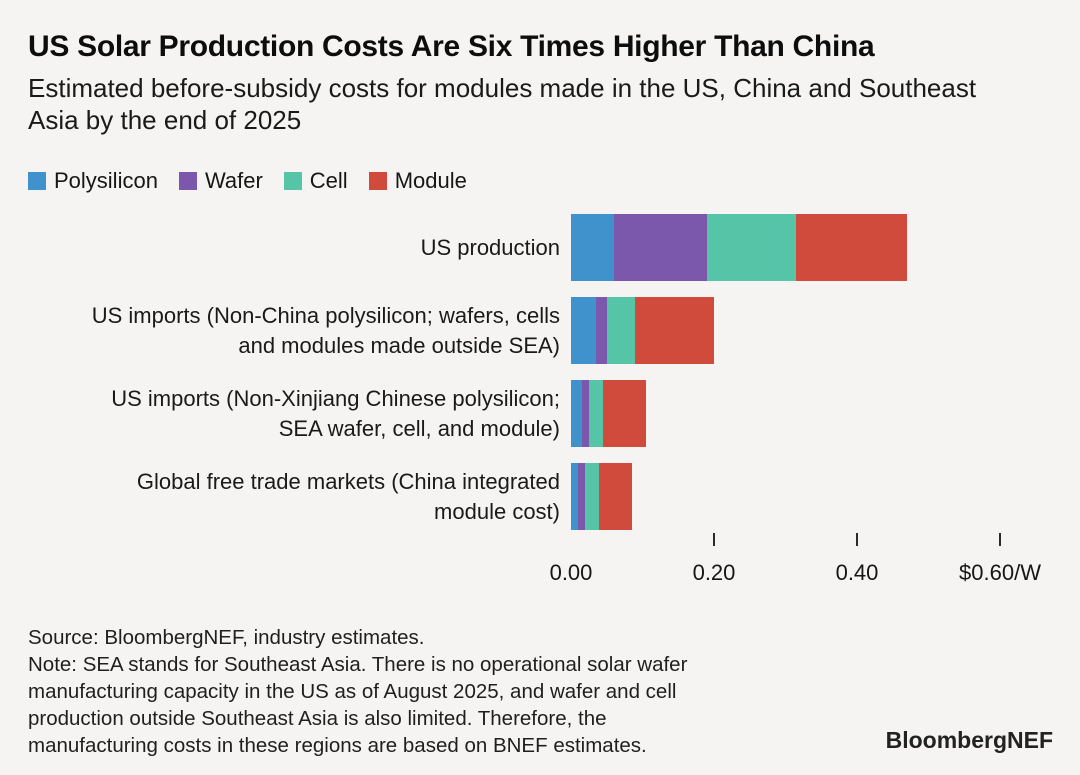 This screenshot has width=1080, height=775. I want to click on legend-item-polysilicon: Polysilicon, so click(93, 181).